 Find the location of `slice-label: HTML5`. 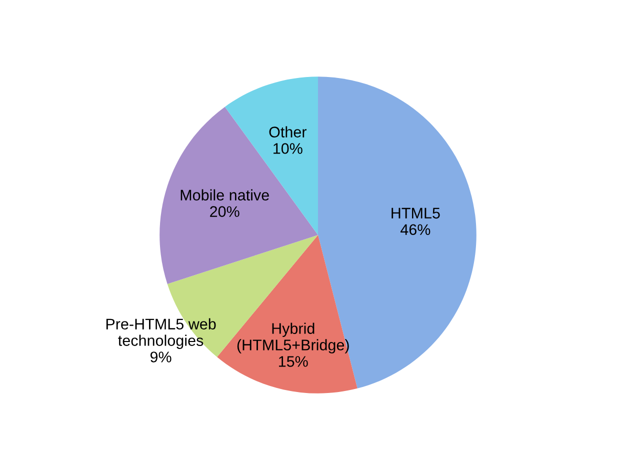

slice-label: HTML5 is located at coordinates (416, 213).